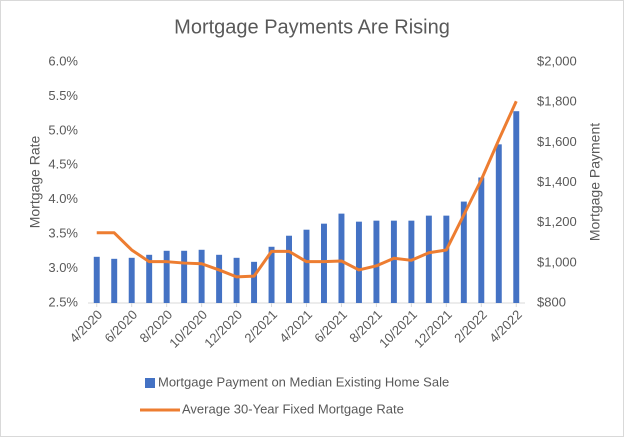 Image resolution: width=624 pixels, height=437 pixels. I want to click on y2-tick-label: $1,600, so click(557, 141).